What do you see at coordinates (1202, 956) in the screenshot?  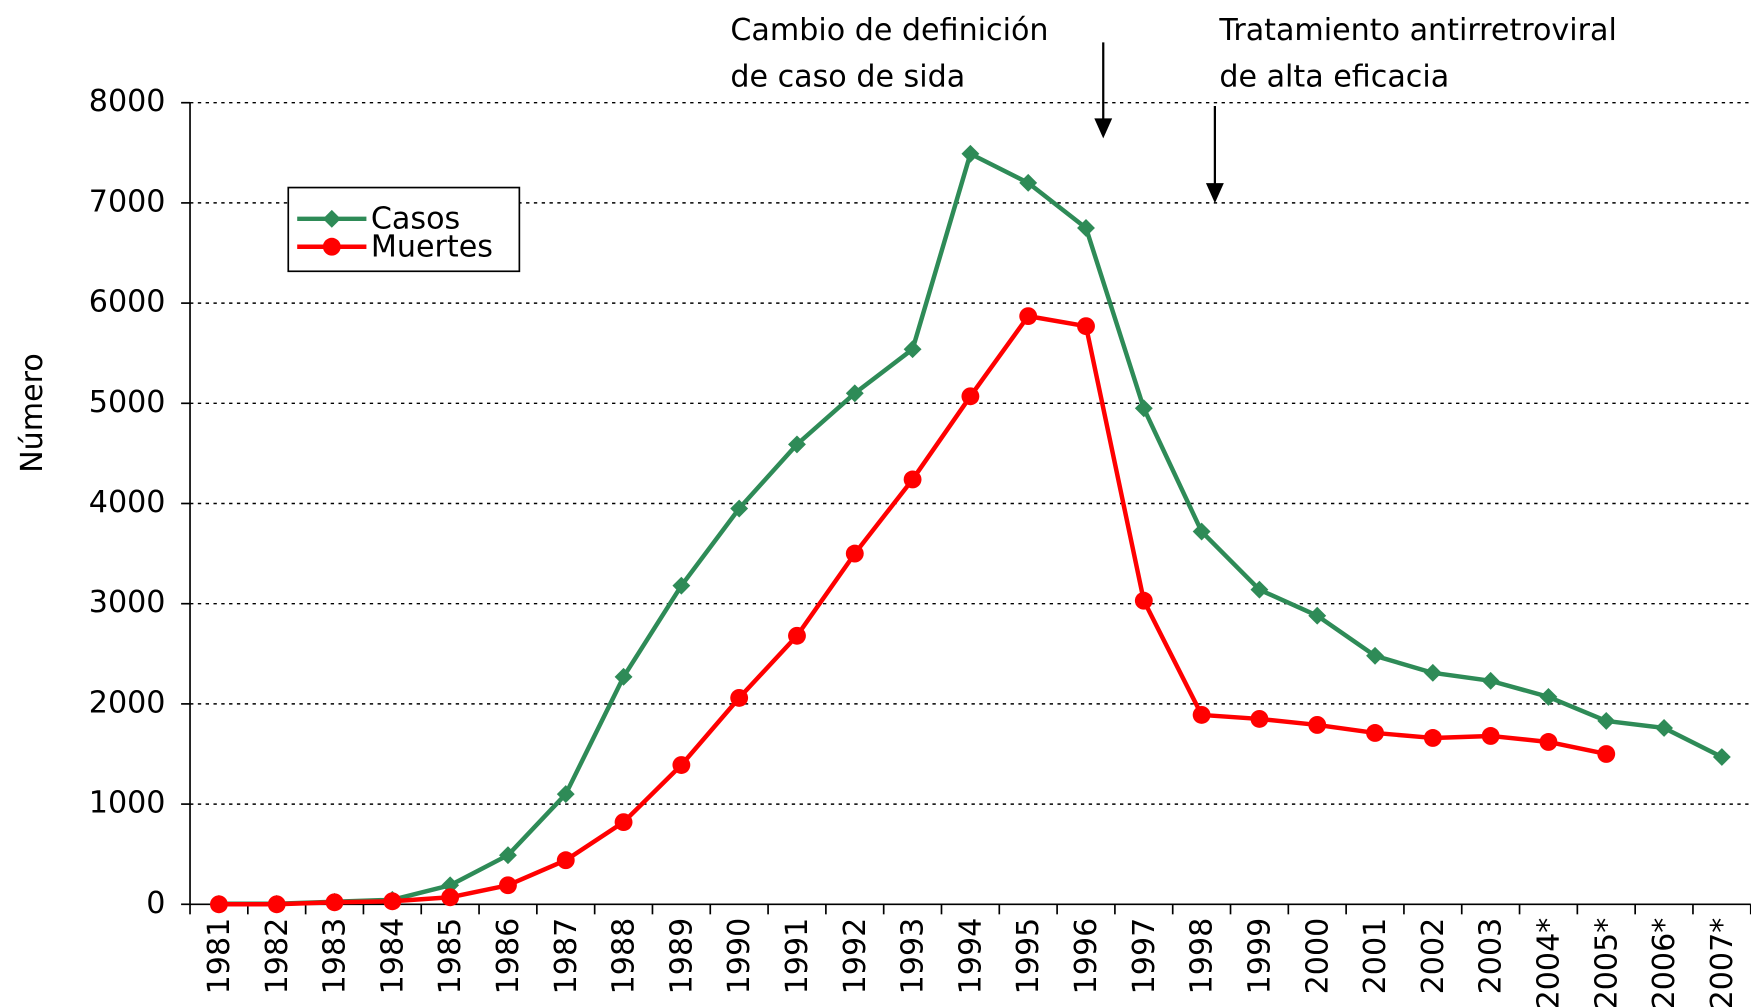 I see `x-tick-label: 1998` at bounding box center [1202, 956].